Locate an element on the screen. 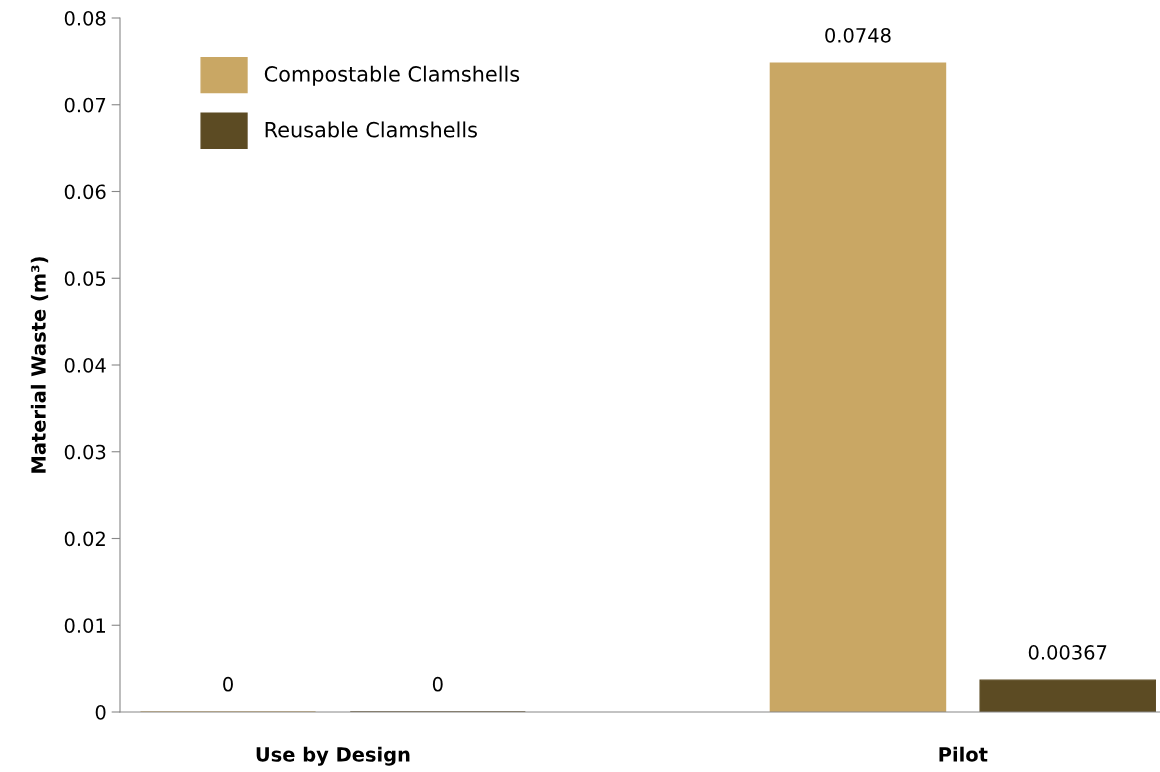  legend-label: Reusable Clamshells is located at coordinates (371, 129).